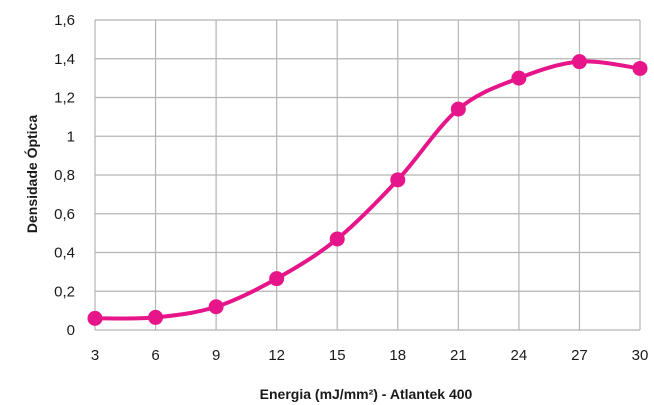 This screenshot has width=654, height=405. I want to click on x-tick-label: 30, so click(640, 355).